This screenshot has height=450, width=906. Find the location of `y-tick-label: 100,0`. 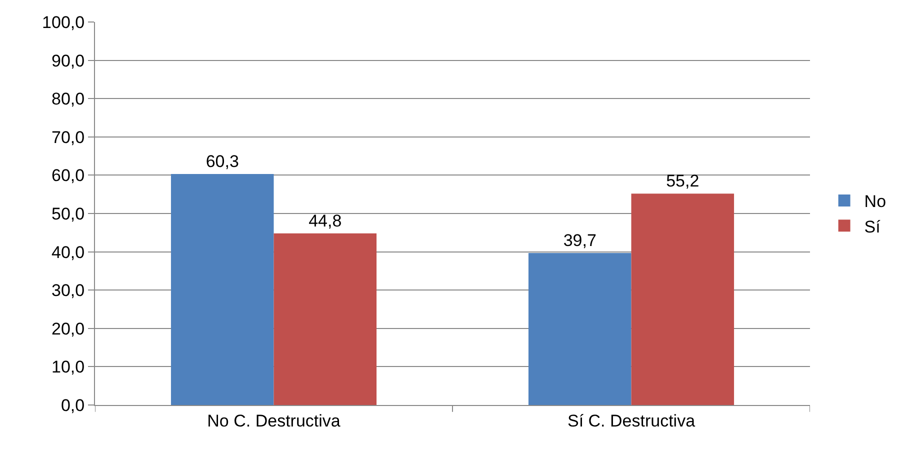

y-tick-label: 100,0 is located at coordinates (63, 22).